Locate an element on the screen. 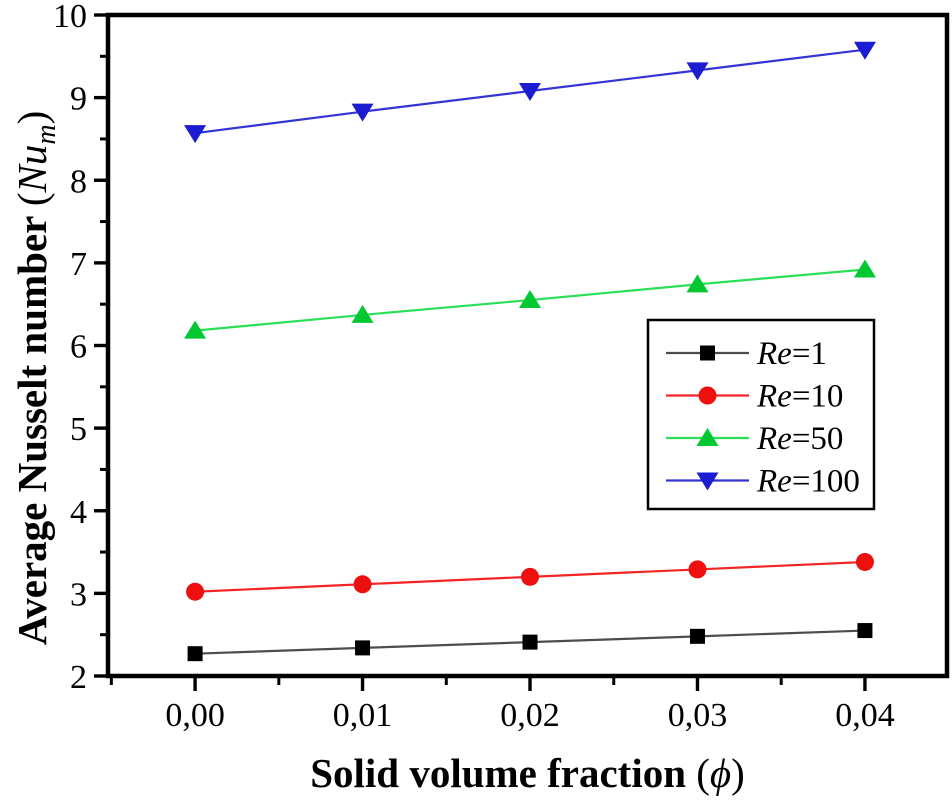 The height and width of the screenshot is (802, 952). x-tick-label: 0,00 is located at coordinates (195, 715).